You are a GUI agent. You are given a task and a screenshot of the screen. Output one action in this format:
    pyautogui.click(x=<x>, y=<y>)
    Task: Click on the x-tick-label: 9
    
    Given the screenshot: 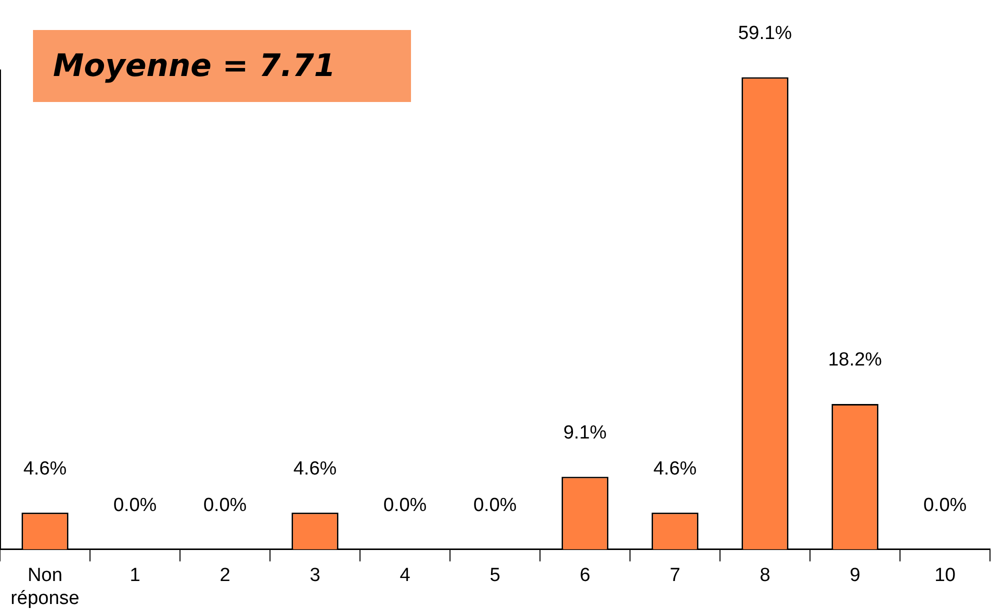 What is the action you would take?
    pyautogui.click(x=855, y=575)
    